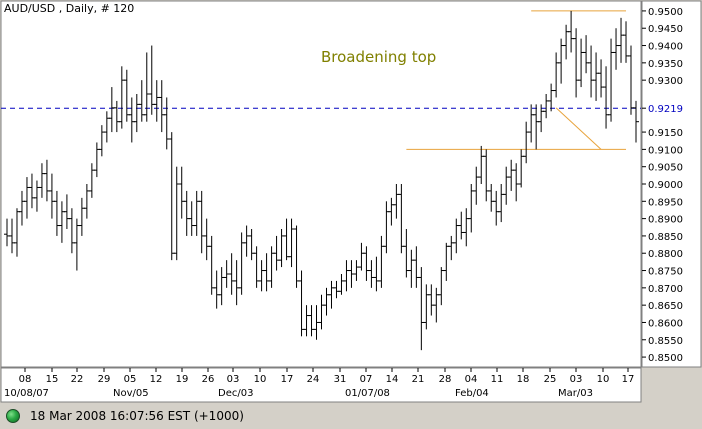  What do you see at coordinates (69, 8) in the screenshot?
I see `chart-title: AUD/USD , Daily, # 120` at bounding box center [69, 8].